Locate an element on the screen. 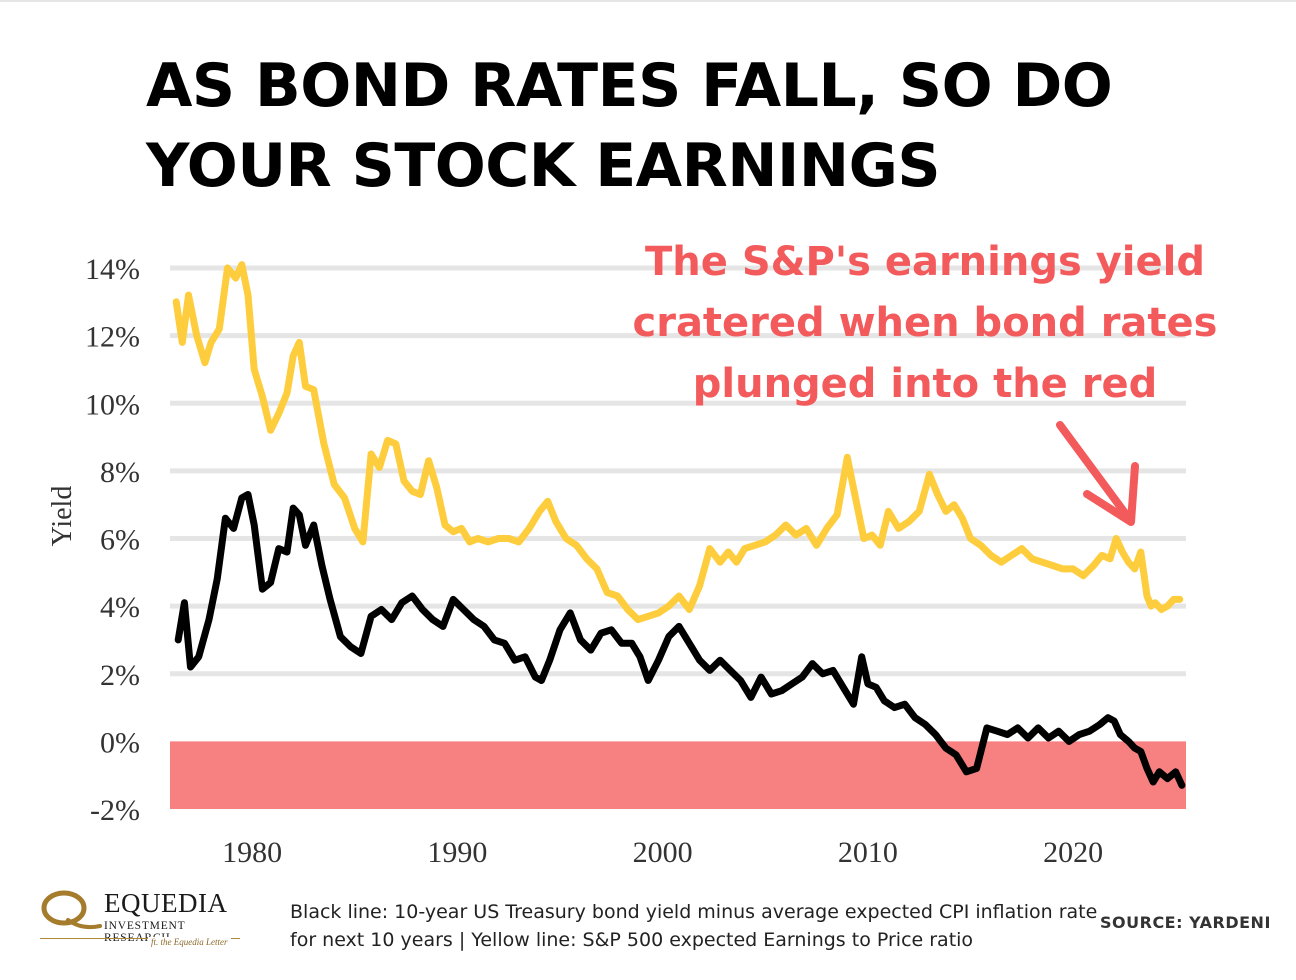 Image resolution: width=1296 pixels, height=980 pixels. callout-line-1: The S&P's earnings yield is located at coordinates (925, 262).